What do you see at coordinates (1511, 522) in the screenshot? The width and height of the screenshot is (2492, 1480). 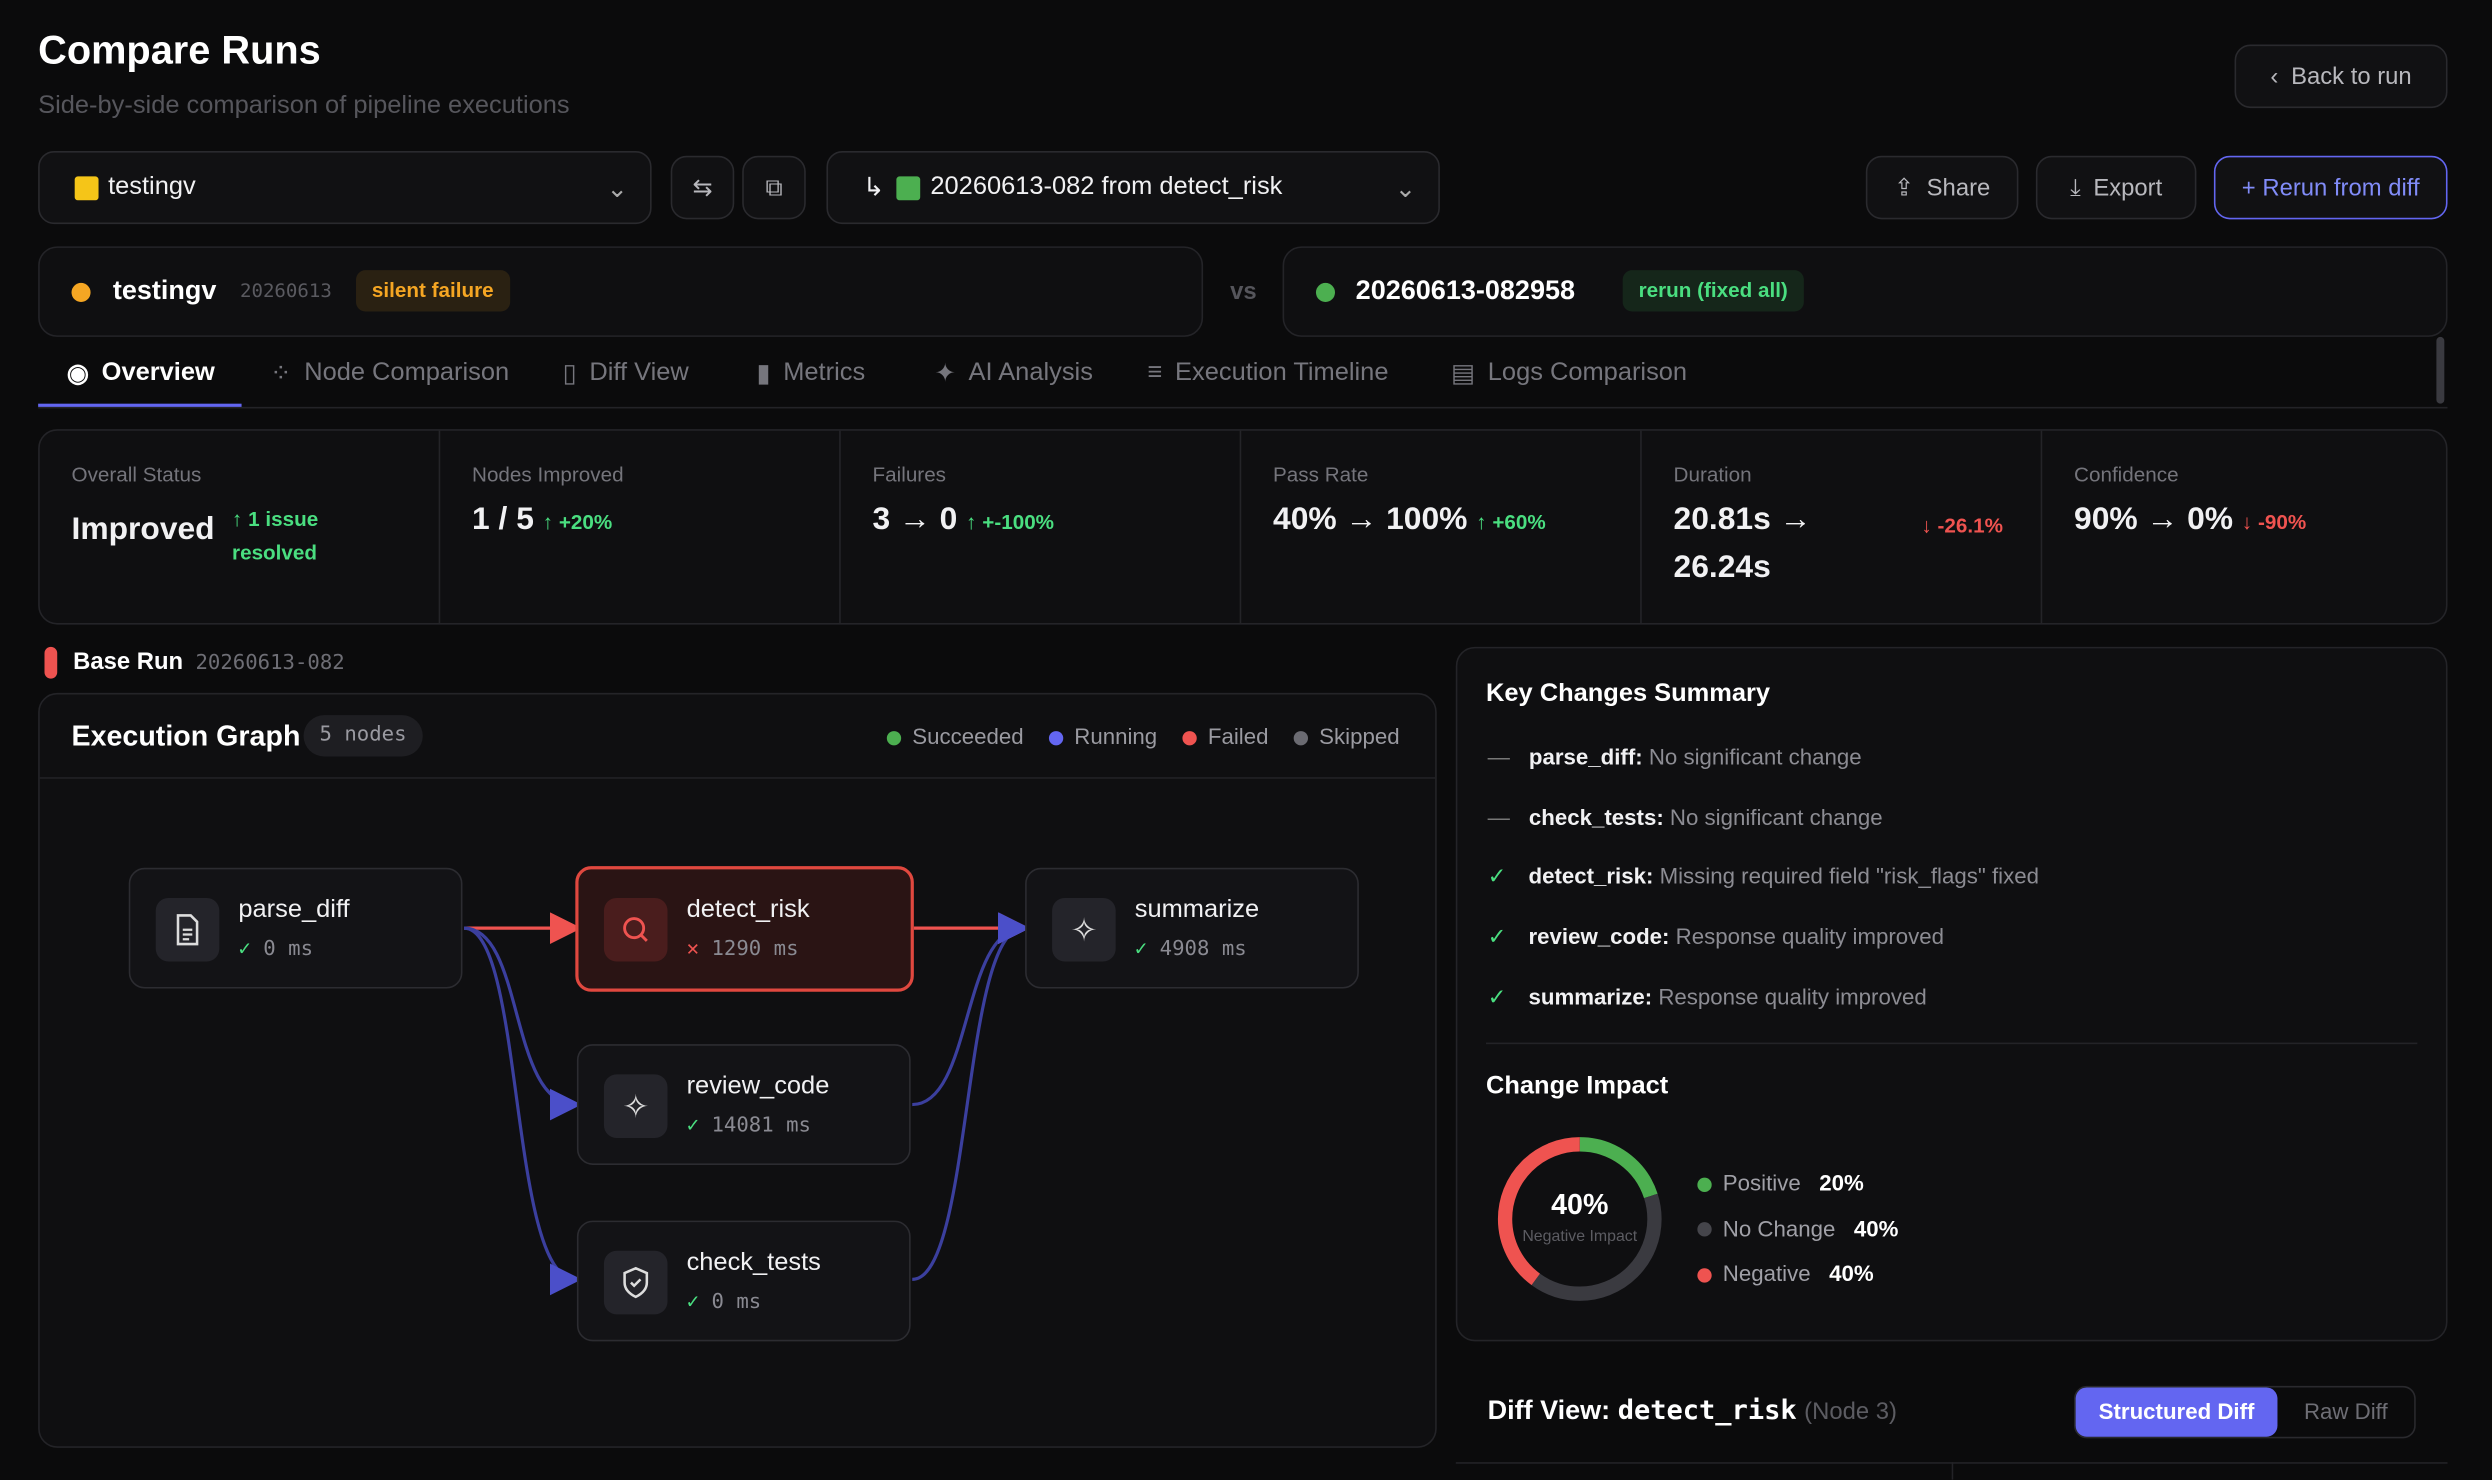 I see `metric-delta: ↑ +60%` at bounding box center [1511, 522].